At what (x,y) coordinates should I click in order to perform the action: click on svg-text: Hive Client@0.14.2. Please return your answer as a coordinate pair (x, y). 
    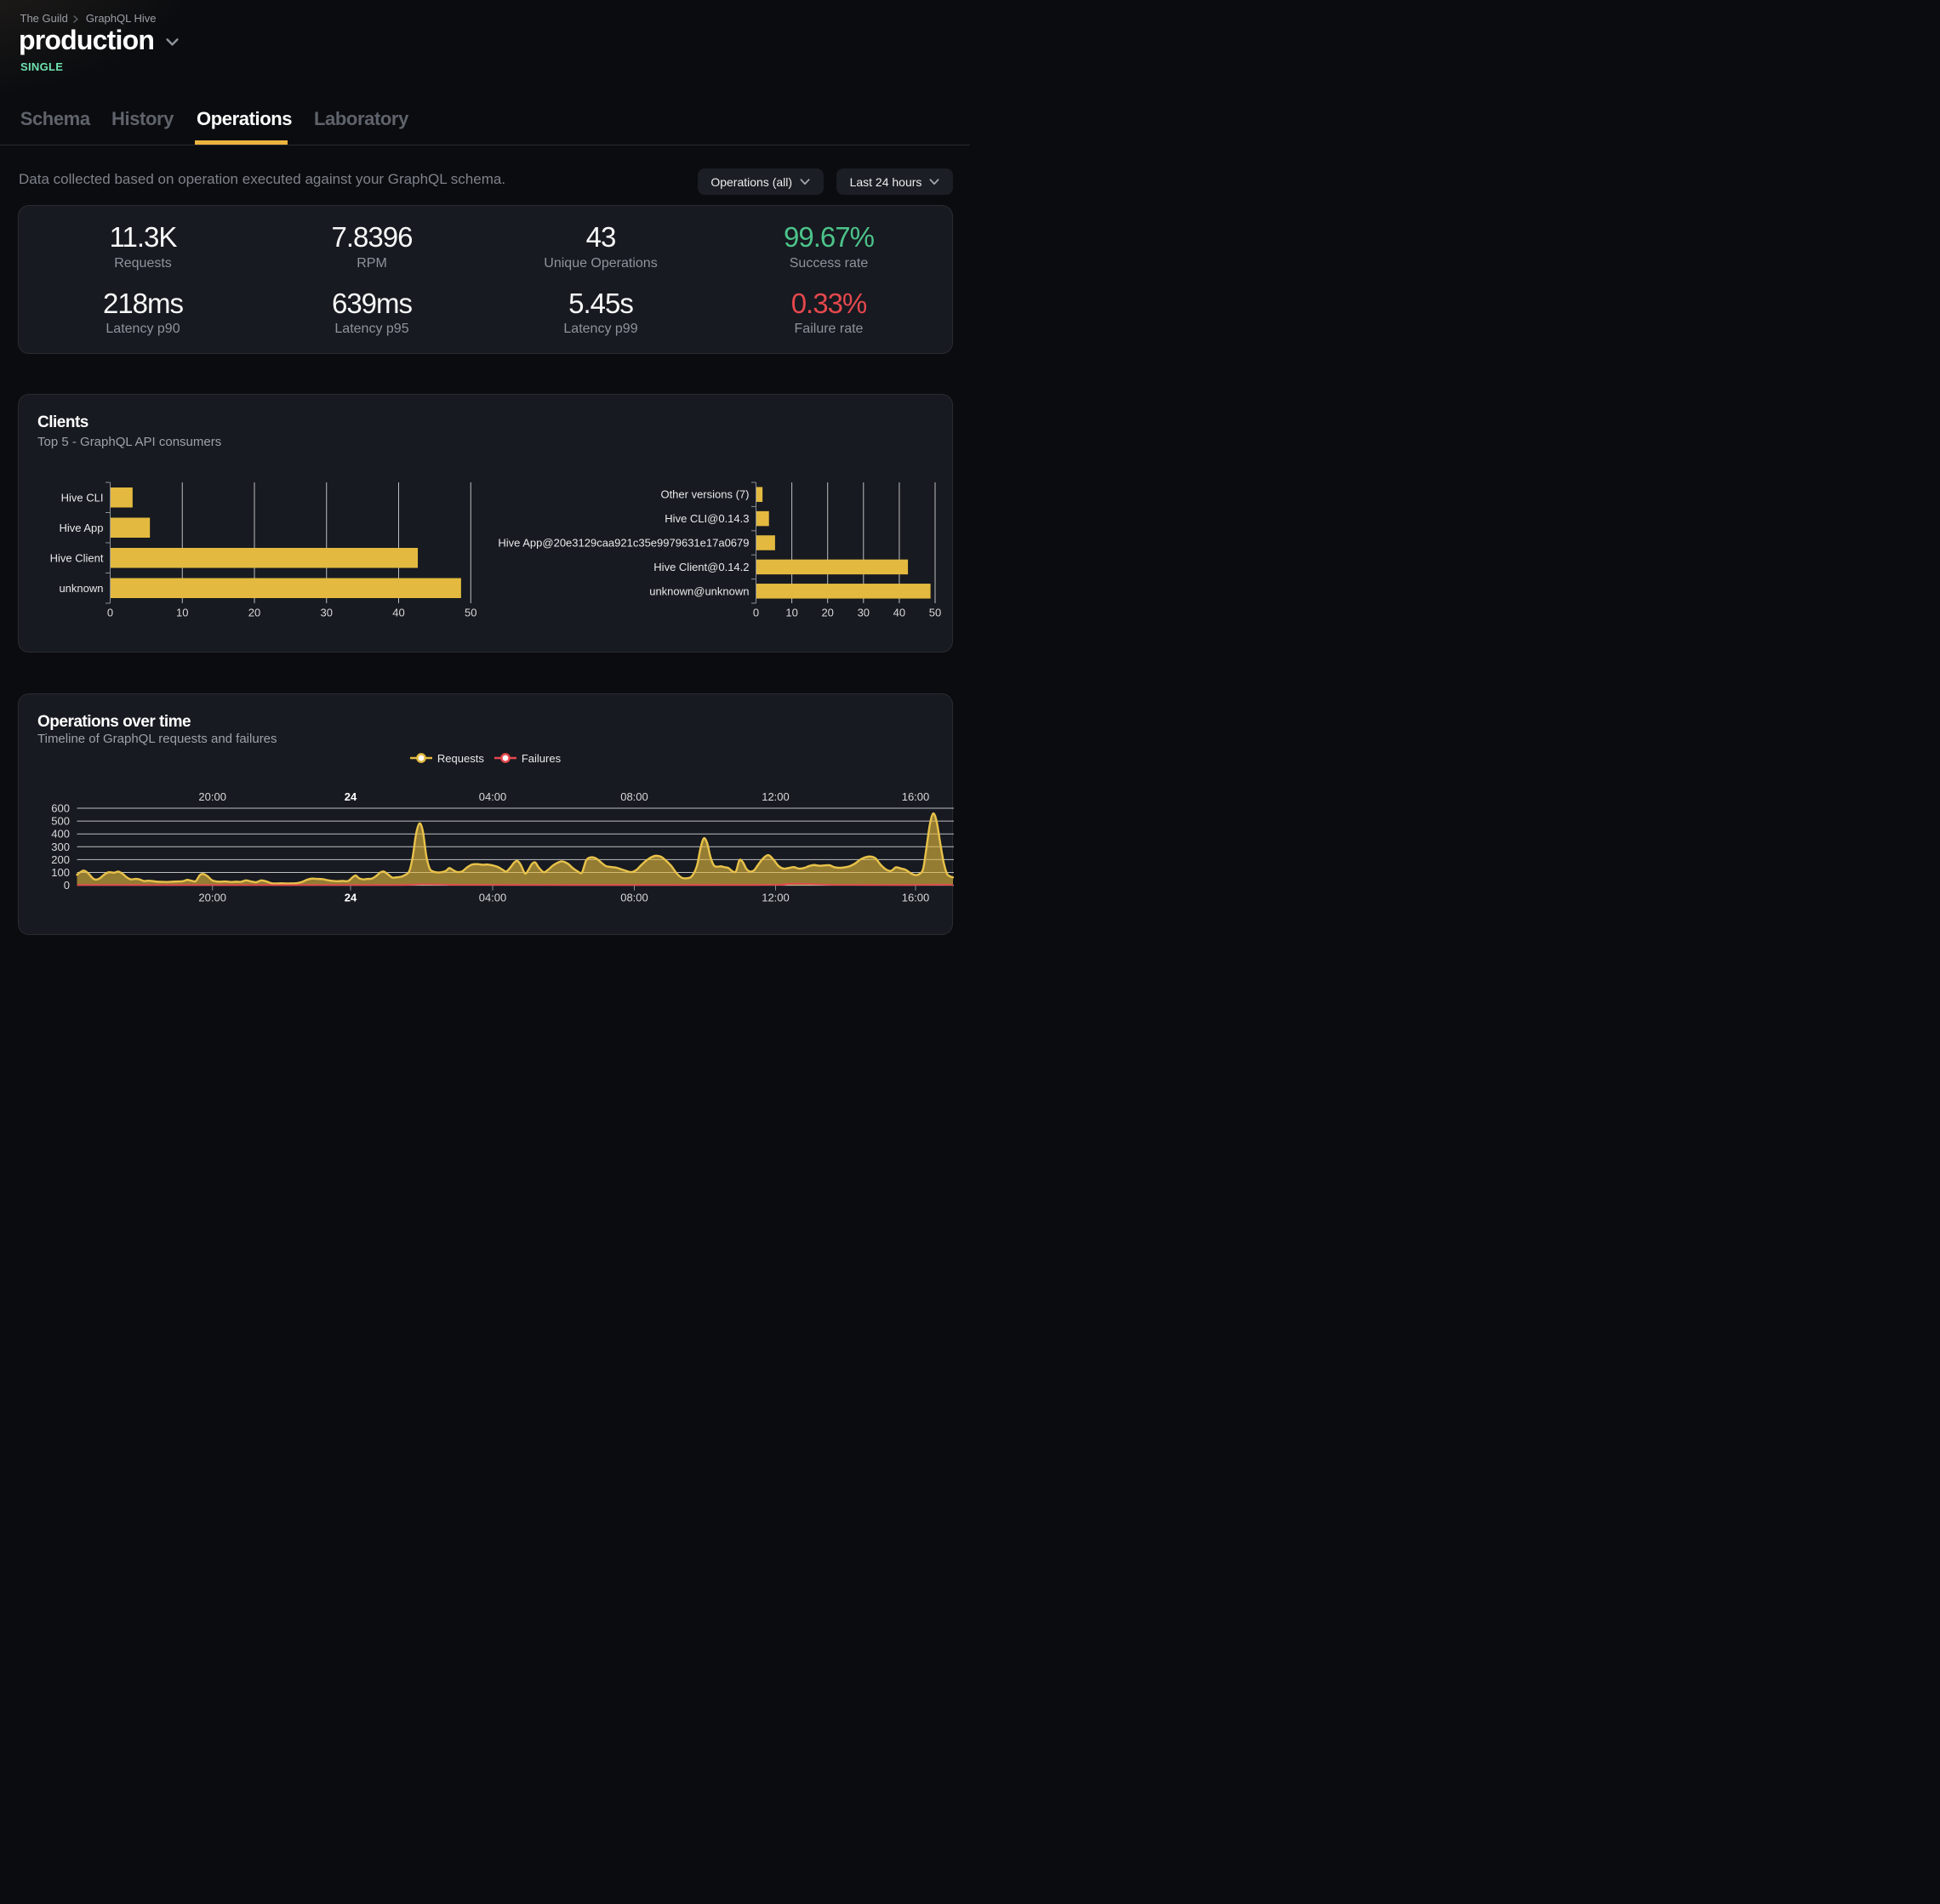
    Looking at the image, I should click on (701, 567).